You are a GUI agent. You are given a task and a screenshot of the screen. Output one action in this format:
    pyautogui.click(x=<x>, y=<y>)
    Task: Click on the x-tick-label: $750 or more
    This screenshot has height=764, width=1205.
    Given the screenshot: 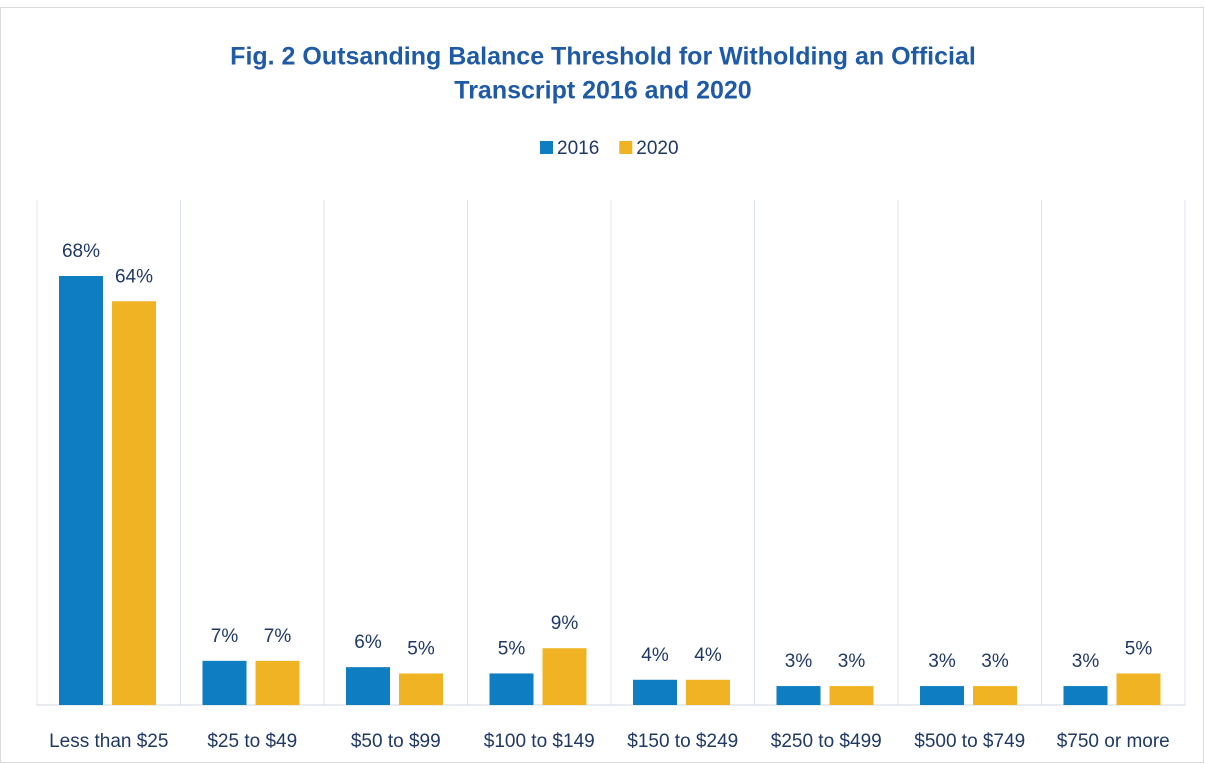 What is the action you would take?
    pyautogui.click(x=1113, y=741)
    